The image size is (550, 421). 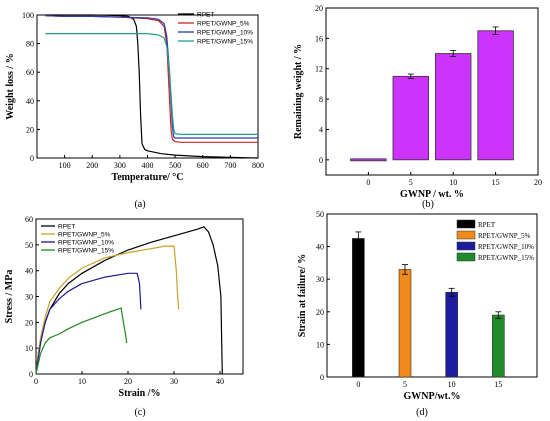 What do you see at coordinates (258, 165) in the screenshot?
I see `x-tick-label: 800` at bounding box center [258, 165].